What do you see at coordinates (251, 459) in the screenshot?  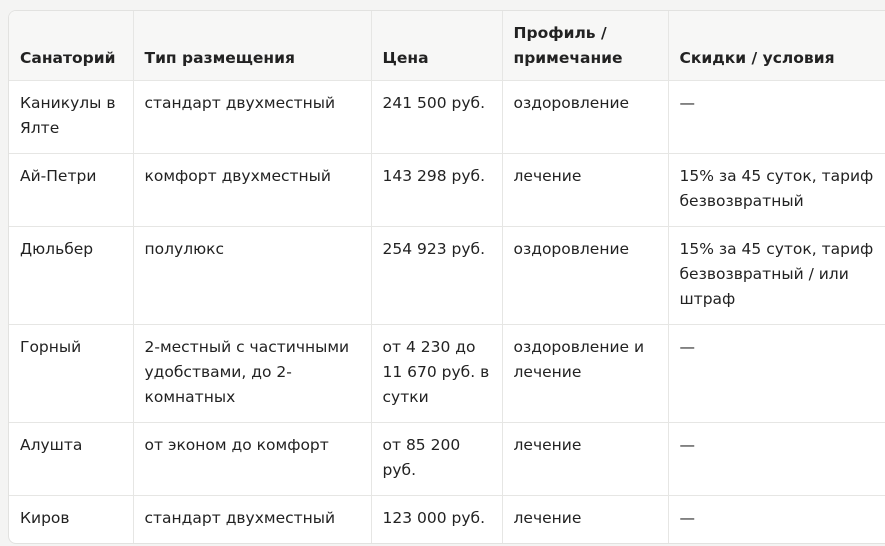 I see `table-cell: от эконом до комфорт` at bounding box center [251, 459].